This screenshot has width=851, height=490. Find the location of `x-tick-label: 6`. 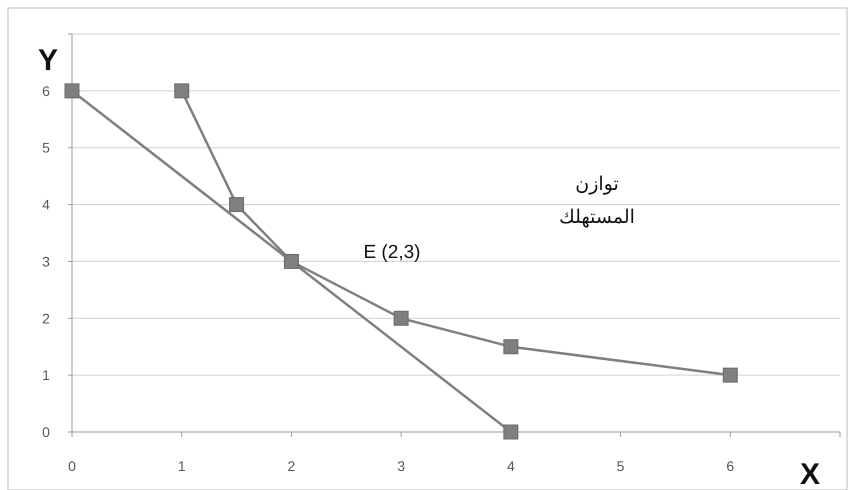

x-tick-label: 6 is located at coordinates (730, 466).